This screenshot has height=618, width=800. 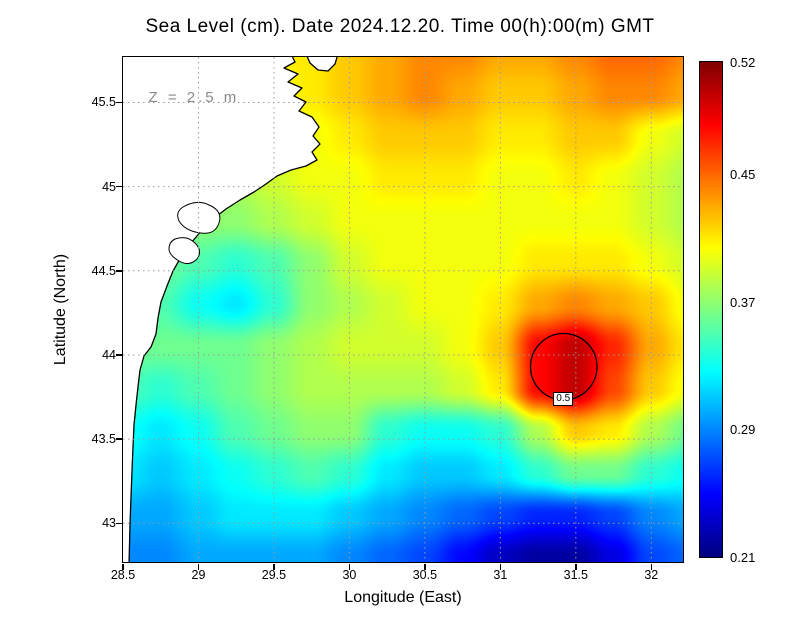 I want to click on colorbar-tick-label: 0.52, so click(x=743, y=62).